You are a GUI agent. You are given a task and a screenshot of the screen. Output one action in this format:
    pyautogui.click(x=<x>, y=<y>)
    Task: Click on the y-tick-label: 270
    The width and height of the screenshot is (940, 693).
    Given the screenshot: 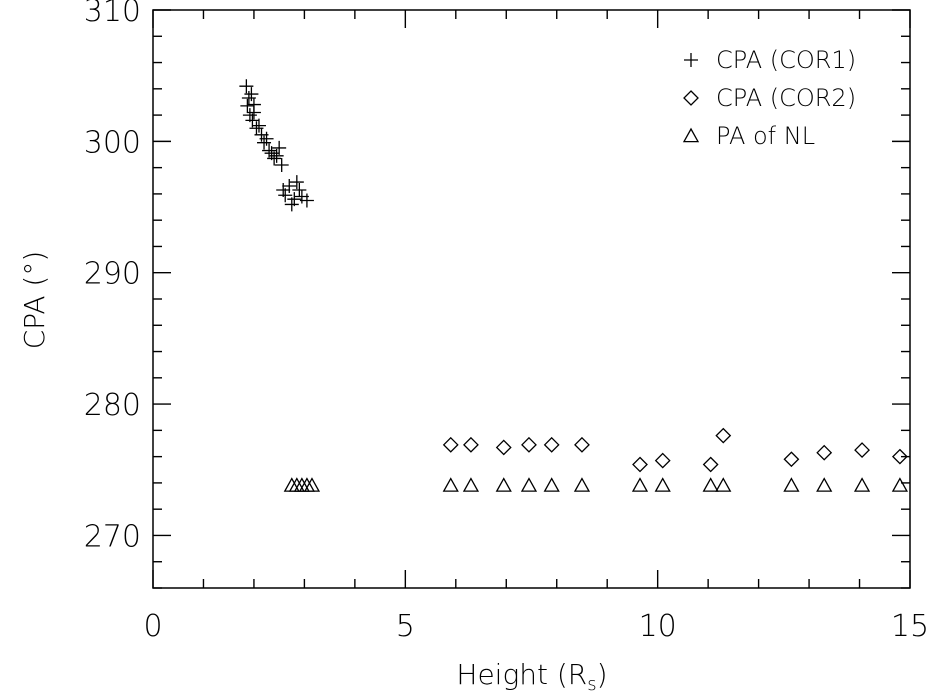 What is the action you would take?
    pyautogui.click(x=112, y=536)
    